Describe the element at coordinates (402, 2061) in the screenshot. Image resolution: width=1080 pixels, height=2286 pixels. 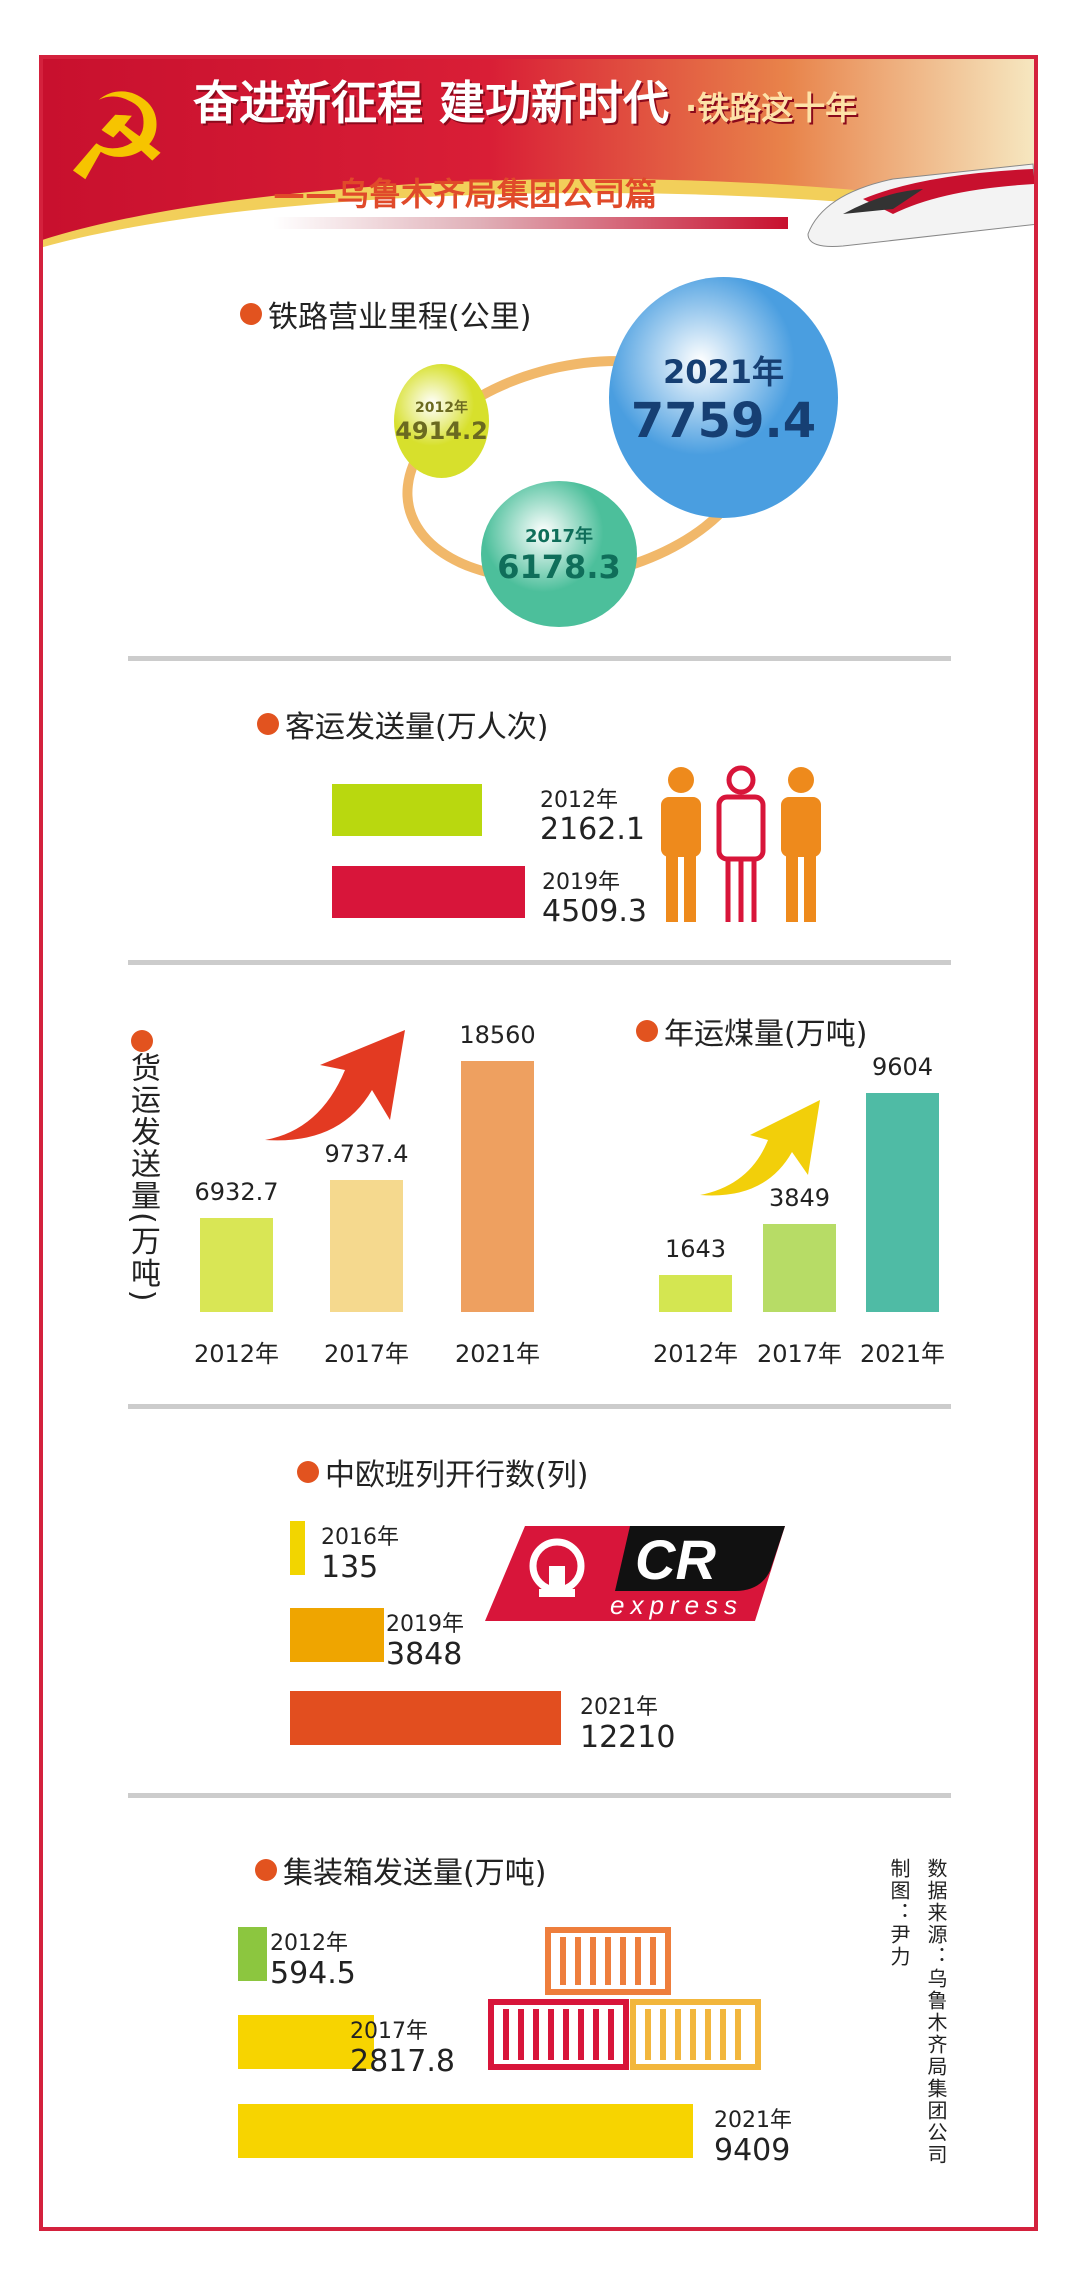
I see `bar-value-label: 2817.8` at that location.